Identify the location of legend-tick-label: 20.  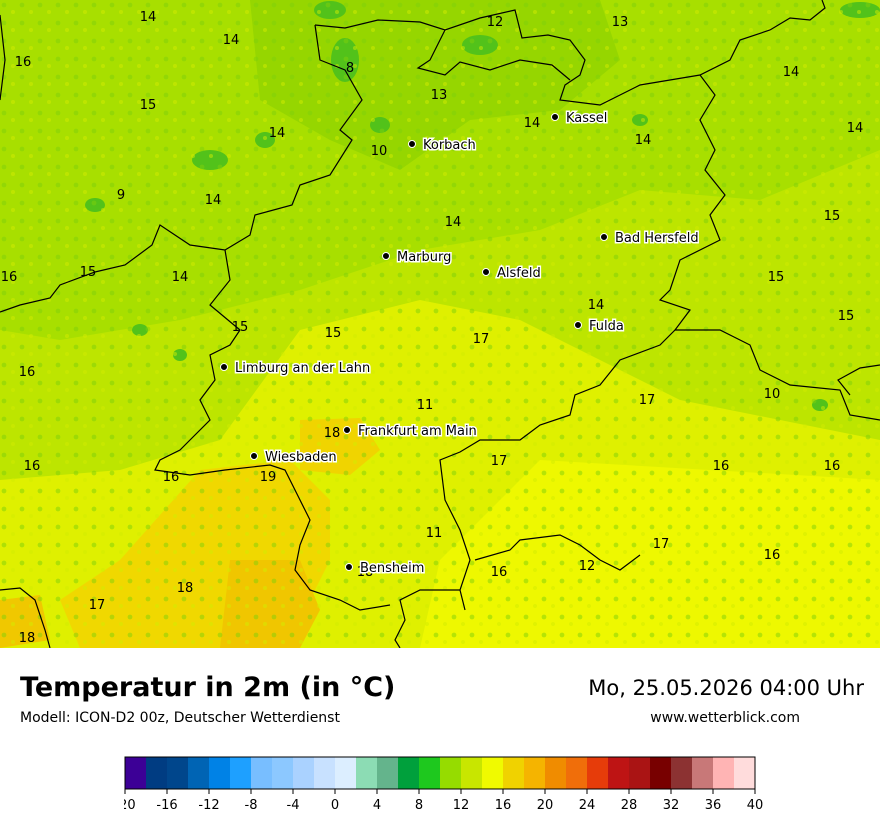
(545, 805).